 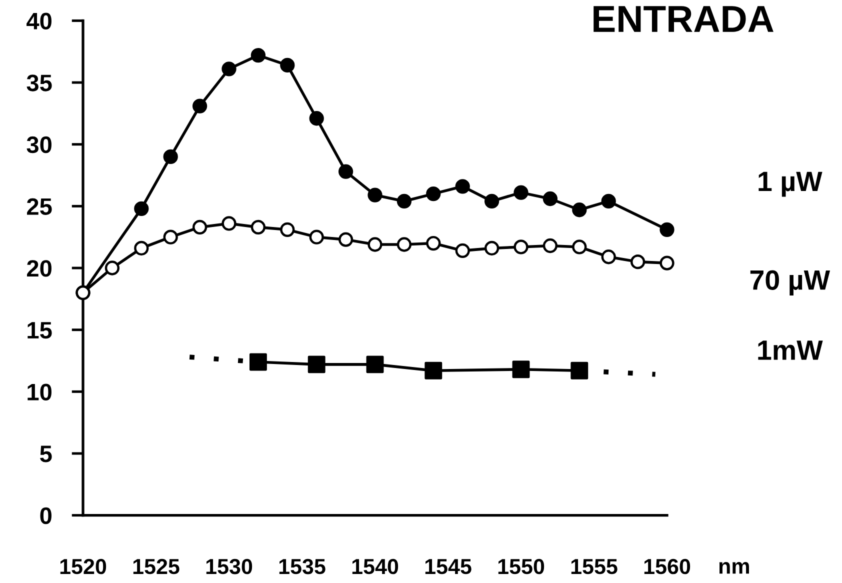 I want to click on x-tick-label: 1555, so click(x=594, y=566).